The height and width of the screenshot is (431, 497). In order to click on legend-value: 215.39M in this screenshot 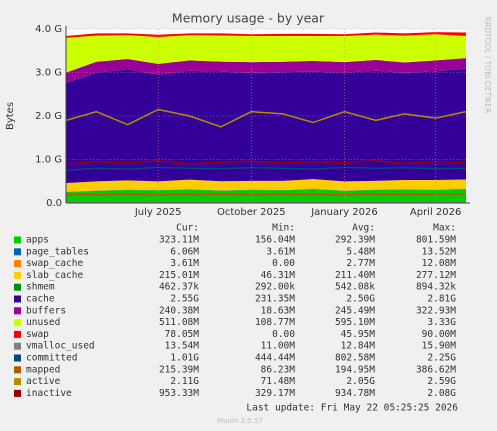, I will do `click(179, 369)`.